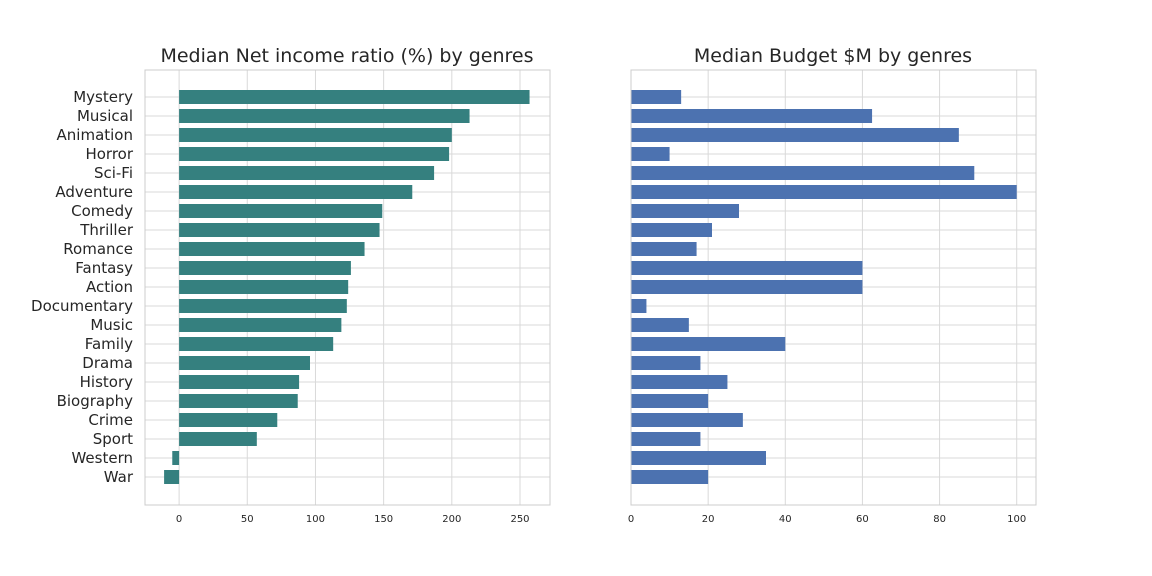  I want to click on y-tick-label: War, so click(119, 477).